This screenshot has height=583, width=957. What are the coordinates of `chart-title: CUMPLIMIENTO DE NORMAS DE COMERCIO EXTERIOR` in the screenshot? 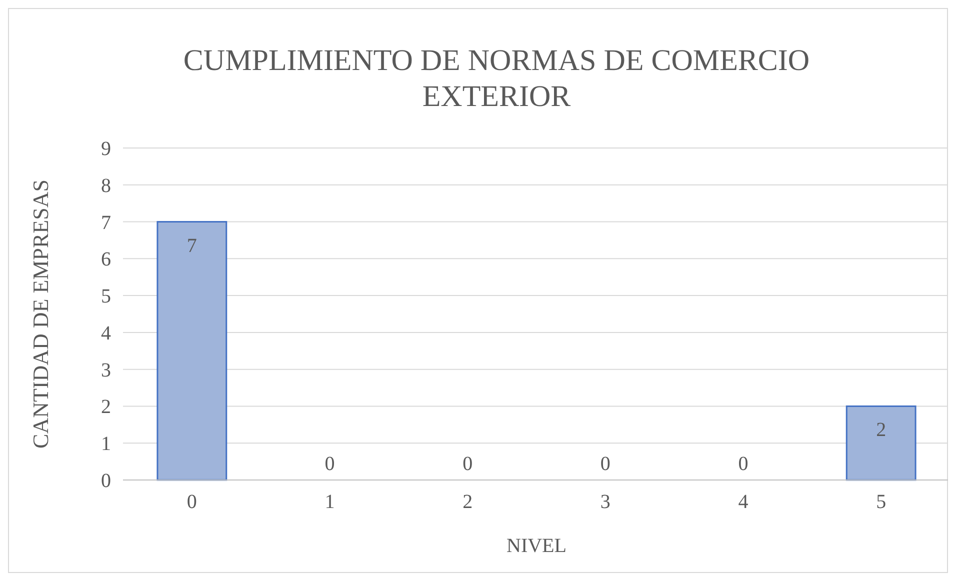 It's located at (496, 78).